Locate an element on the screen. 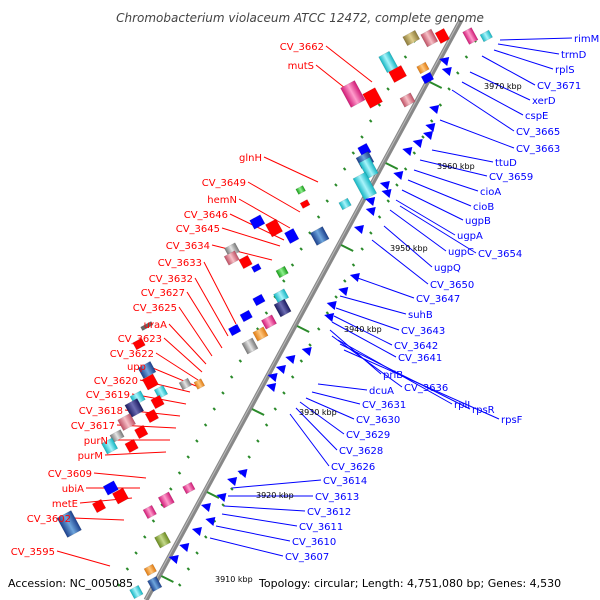  gene-label: CV_3628 is located at coordinates (361, 451).